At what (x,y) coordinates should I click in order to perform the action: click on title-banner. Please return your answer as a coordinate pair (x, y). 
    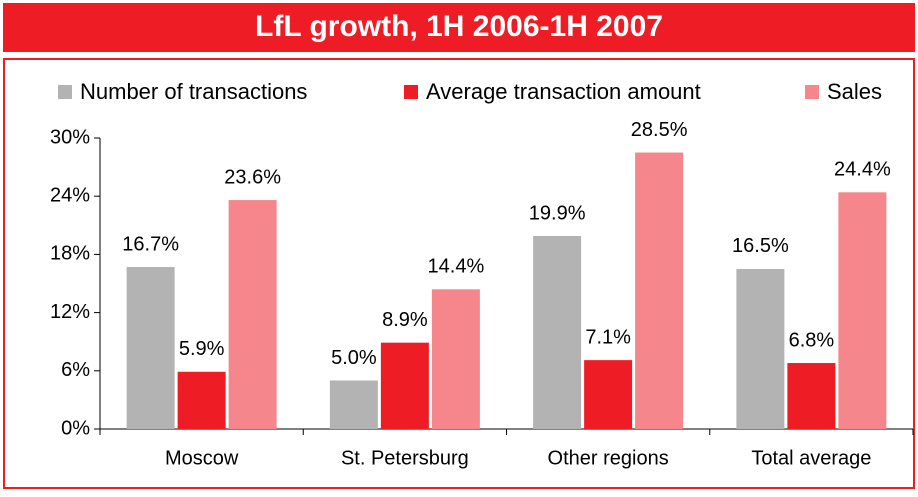
    Looking at the image, I should click on (459, 27).